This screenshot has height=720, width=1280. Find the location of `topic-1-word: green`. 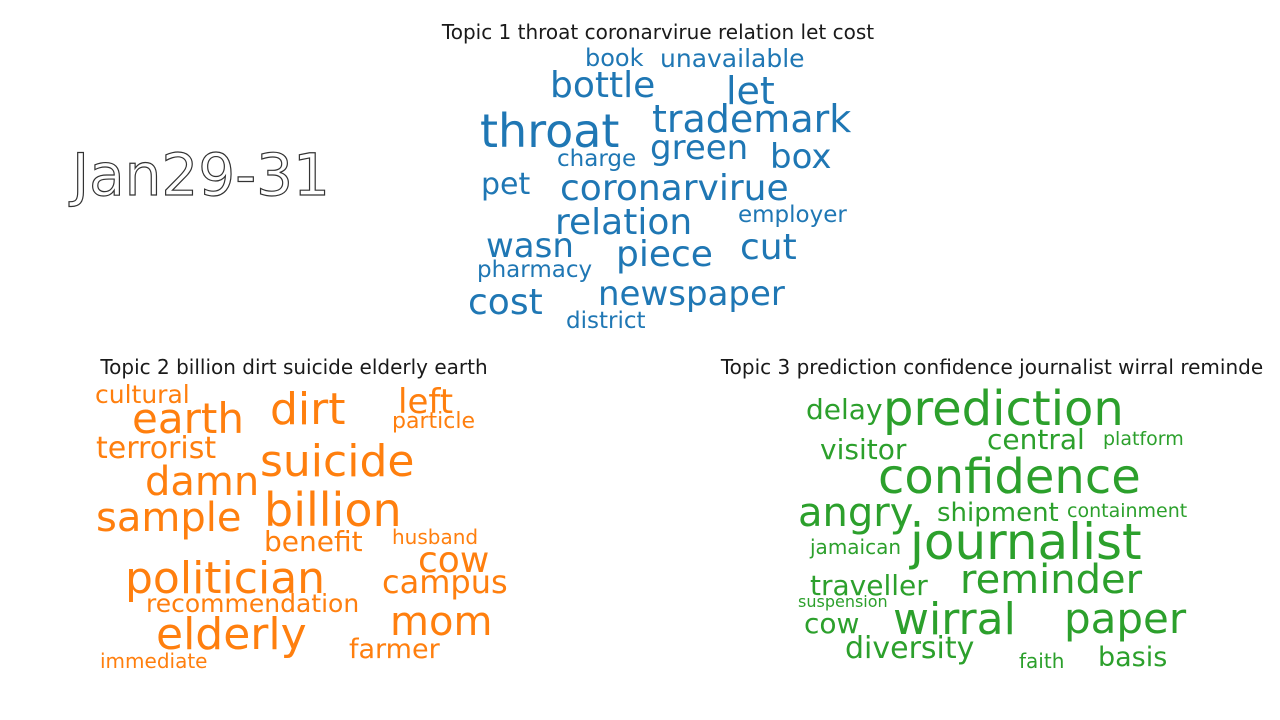

topic-1-word: green is located at coordinates (699, 148).